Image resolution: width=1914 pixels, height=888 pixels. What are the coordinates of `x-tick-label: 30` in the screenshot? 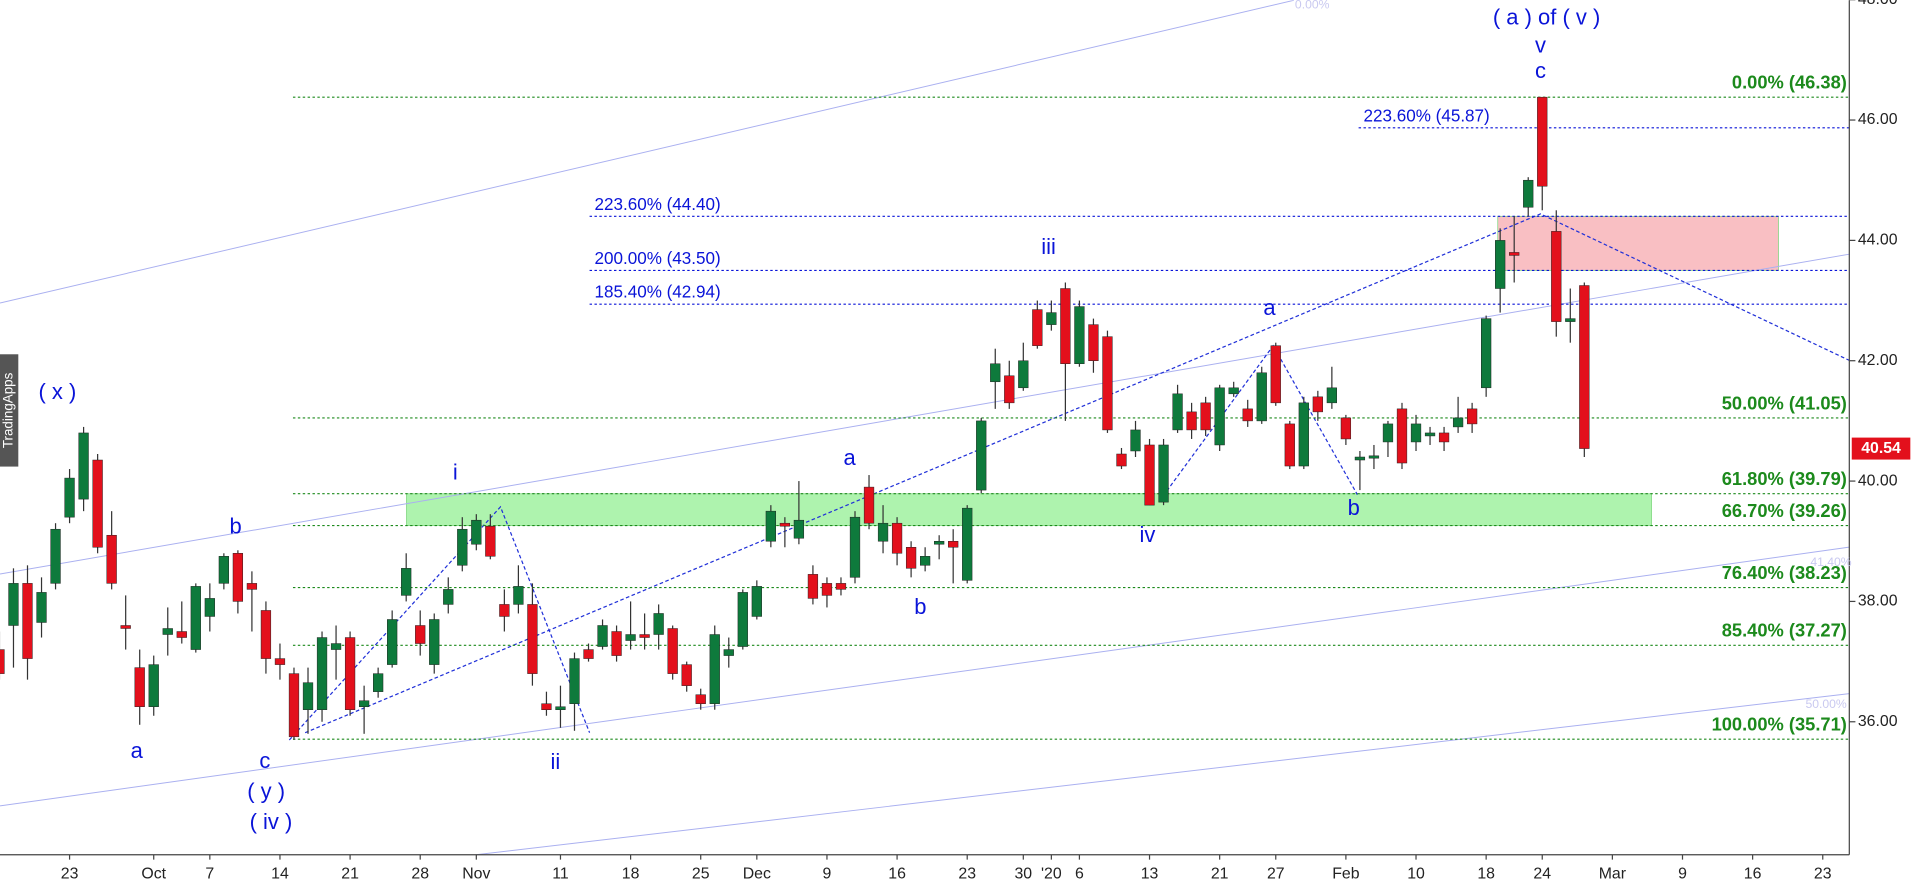 It's located at (1023, 873).